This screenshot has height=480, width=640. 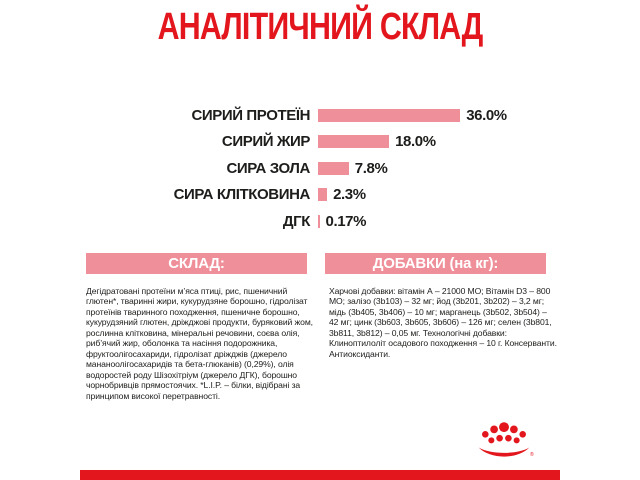 I want to click on chart-bar-wrap: 7.8%, so click(x=353, y=168).